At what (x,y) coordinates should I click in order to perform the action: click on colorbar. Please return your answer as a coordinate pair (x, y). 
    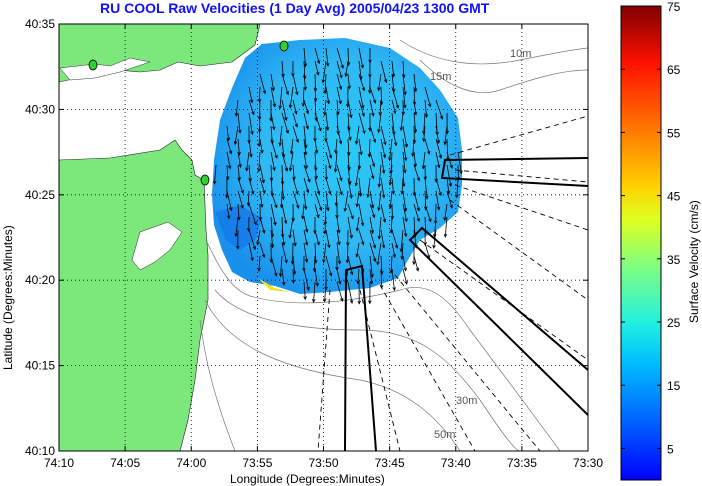
    Looking at the image, I should click on (641, 243).